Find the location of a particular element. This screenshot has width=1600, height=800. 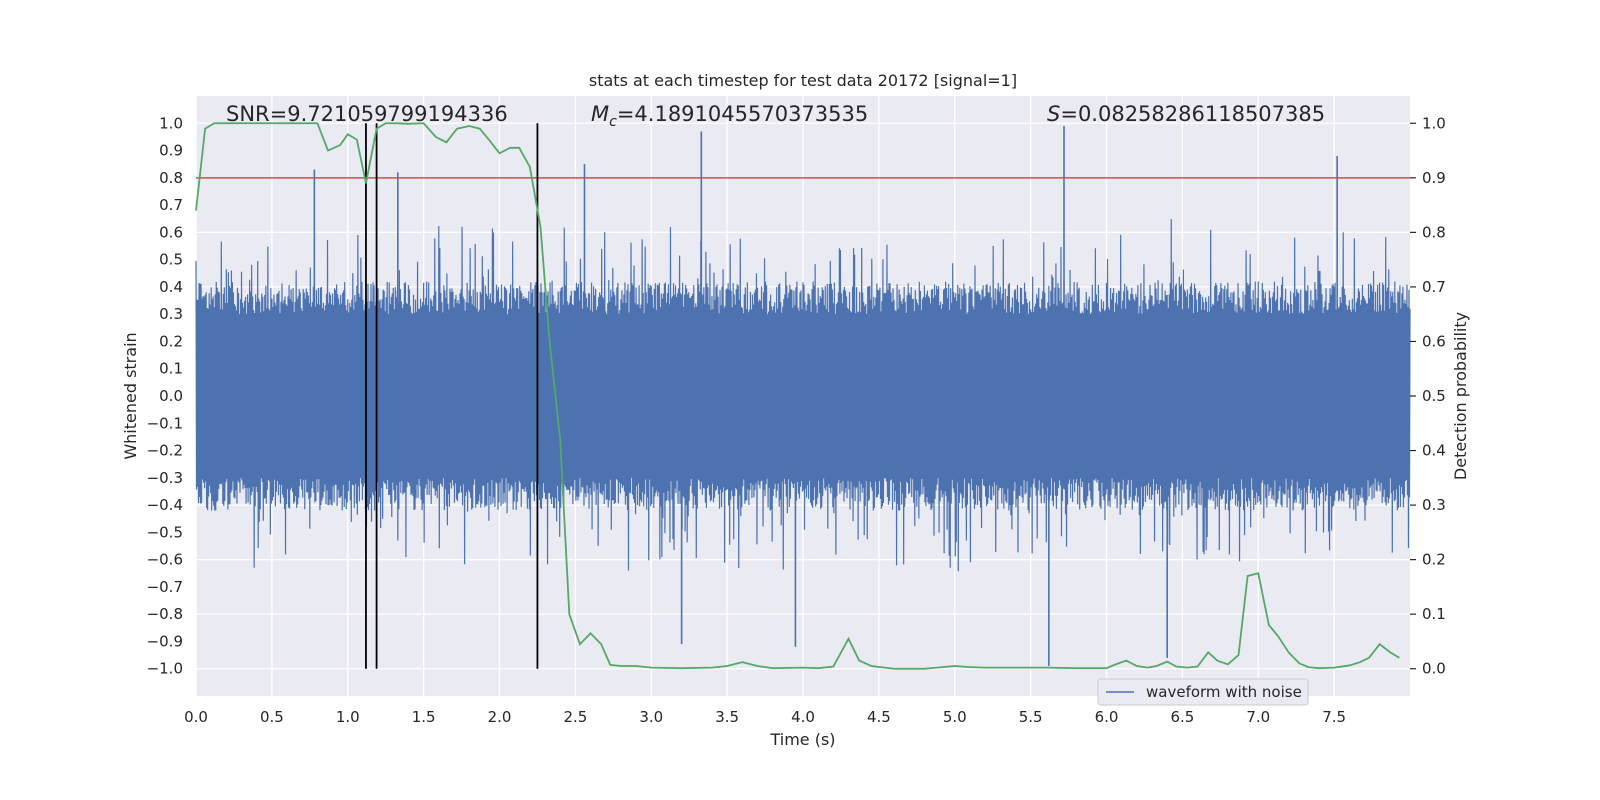

x-tick-label: 4.0 is located at coordinates (803, 717).